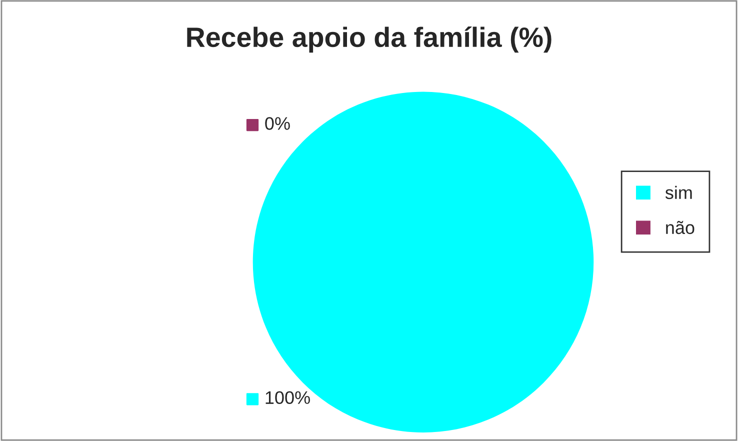 Image resolution: width=738 pixels, height=441 pixels. What do you see at coordinates (680, 227) in the screenshot?
I see `legend-label: não` at bounding box center [680, 227].